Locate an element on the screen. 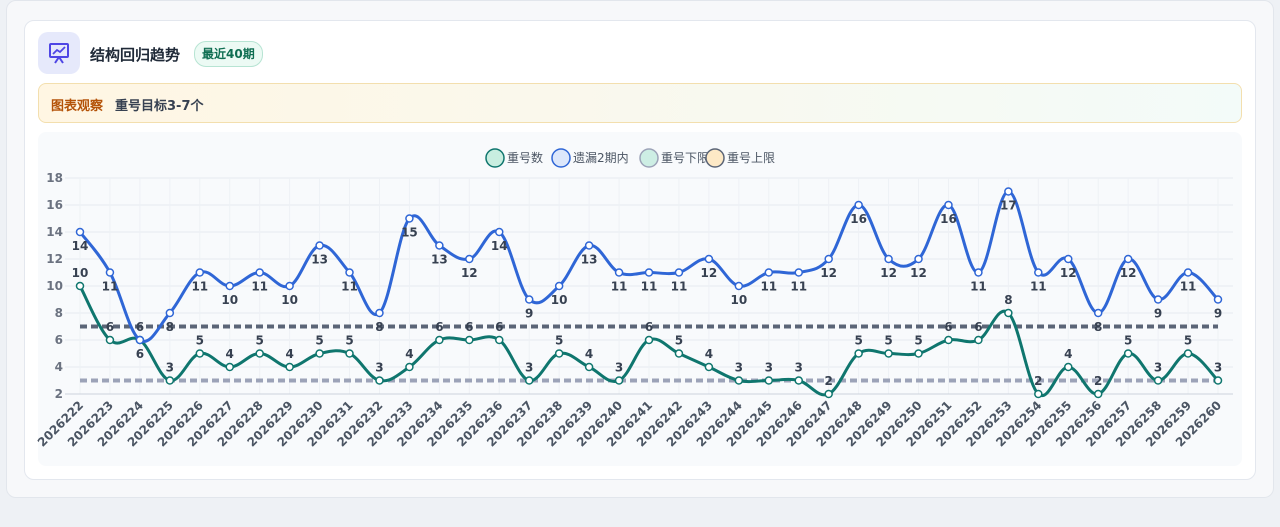 The height and width of the screenshot is (527, 1280). chart-icon is located at coordinates (59, 53).